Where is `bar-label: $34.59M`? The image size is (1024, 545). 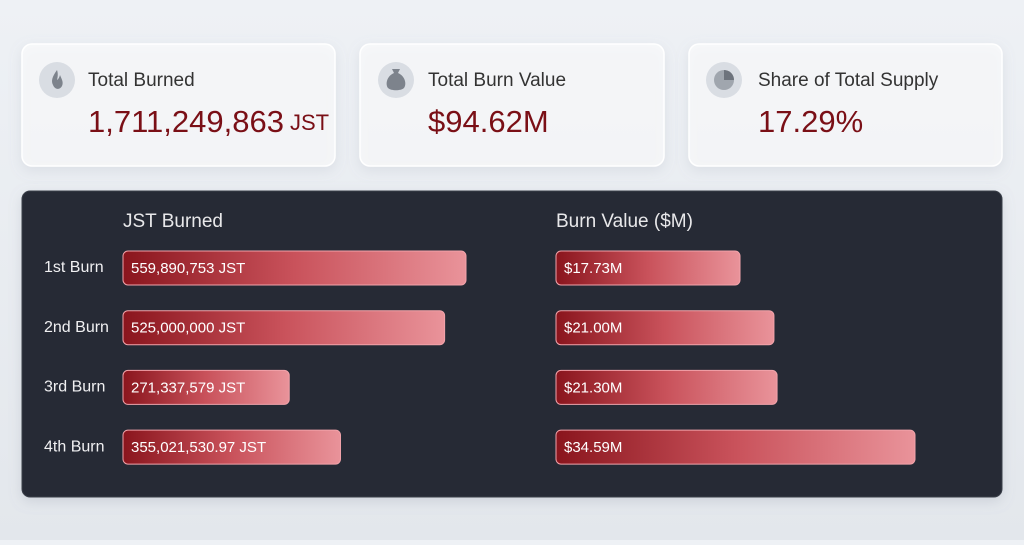 bar-label: $34.59M is located at coordinates (593, 447).